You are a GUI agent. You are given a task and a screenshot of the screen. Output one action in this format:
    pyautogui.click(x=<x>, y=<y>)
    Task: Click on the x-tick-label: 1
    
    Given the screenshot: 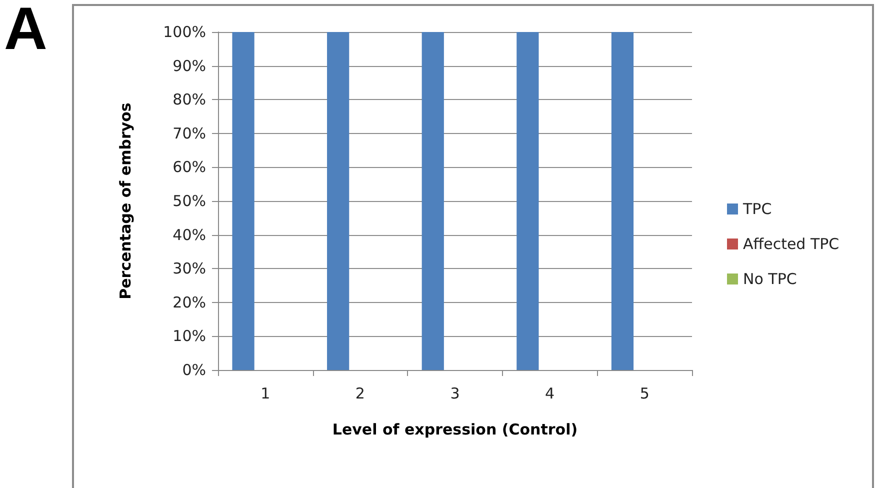 What is the action you would take?
    pyautogui.click(x=265, y=393)
    